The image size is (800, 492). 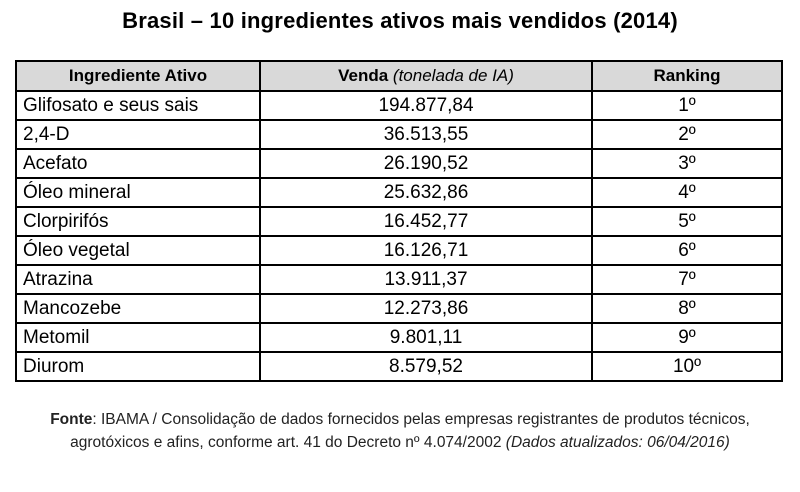 What do you see at coordinates (138, 134) in the screenshot?
I see `table-cell: 2,4-D` at bounding box center [138, 134].